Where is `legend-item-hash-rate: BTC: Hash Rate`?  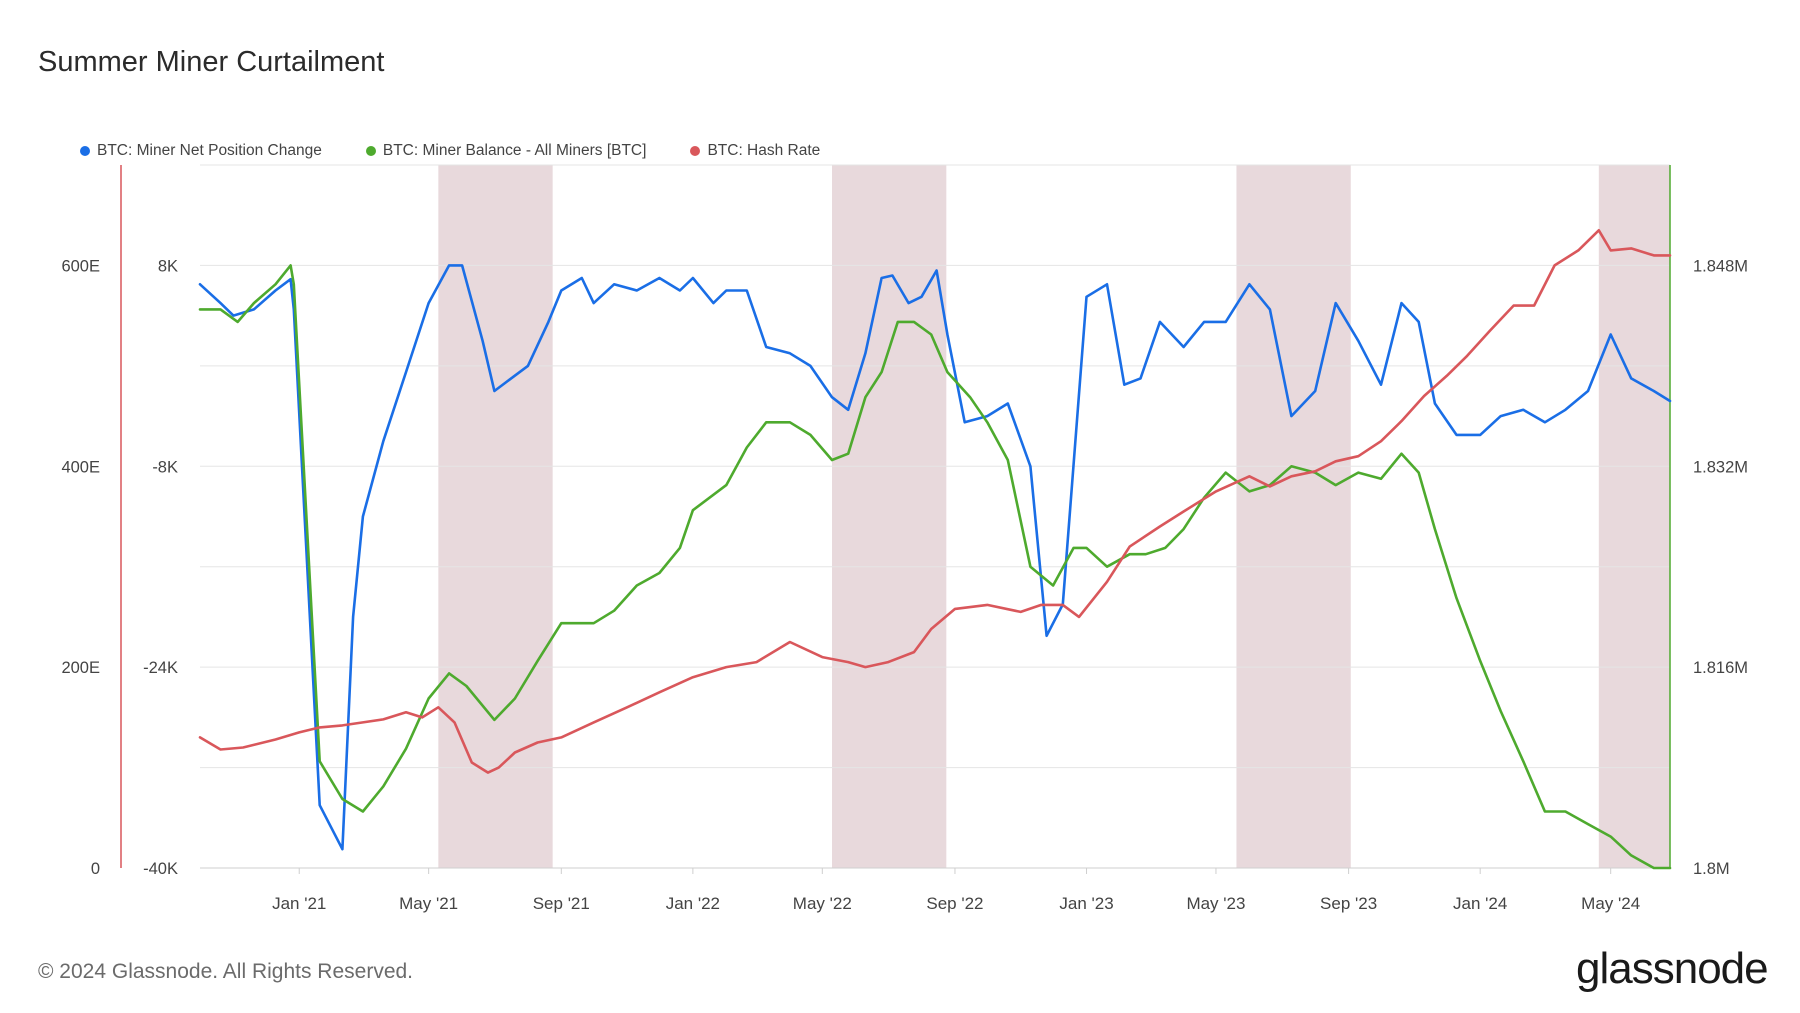 legend-item-hash-rate: BTC: Hash Rate is located at coordinates (755, 151).